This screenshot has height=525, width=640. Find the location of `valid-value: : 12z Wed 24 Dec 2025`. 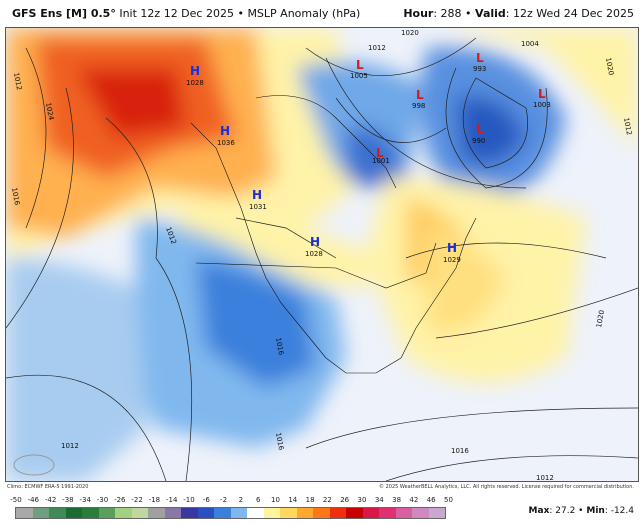

valid-value: : 12z Wed 24 Dec 2025 is located at coordinates (569, 13).